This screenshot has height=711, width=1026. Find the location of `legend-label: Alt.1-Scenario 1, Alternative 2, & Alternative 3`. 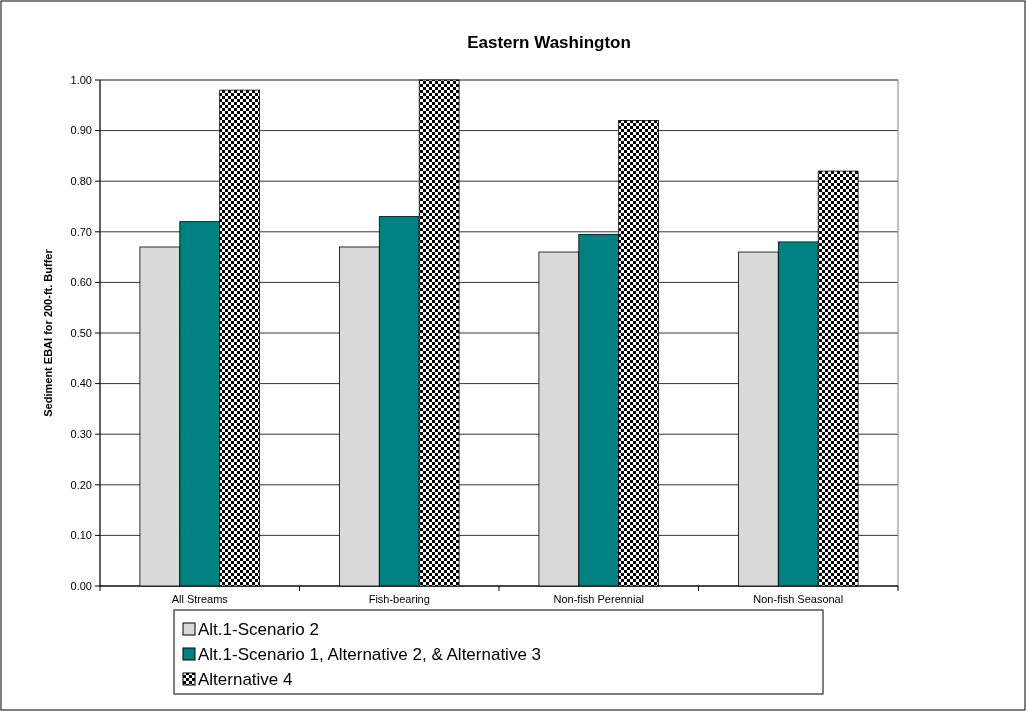

legend-label: Alt.1-Scenario 1, Alternative 2, & Alternative 3 is located at coordinates (370, 654).